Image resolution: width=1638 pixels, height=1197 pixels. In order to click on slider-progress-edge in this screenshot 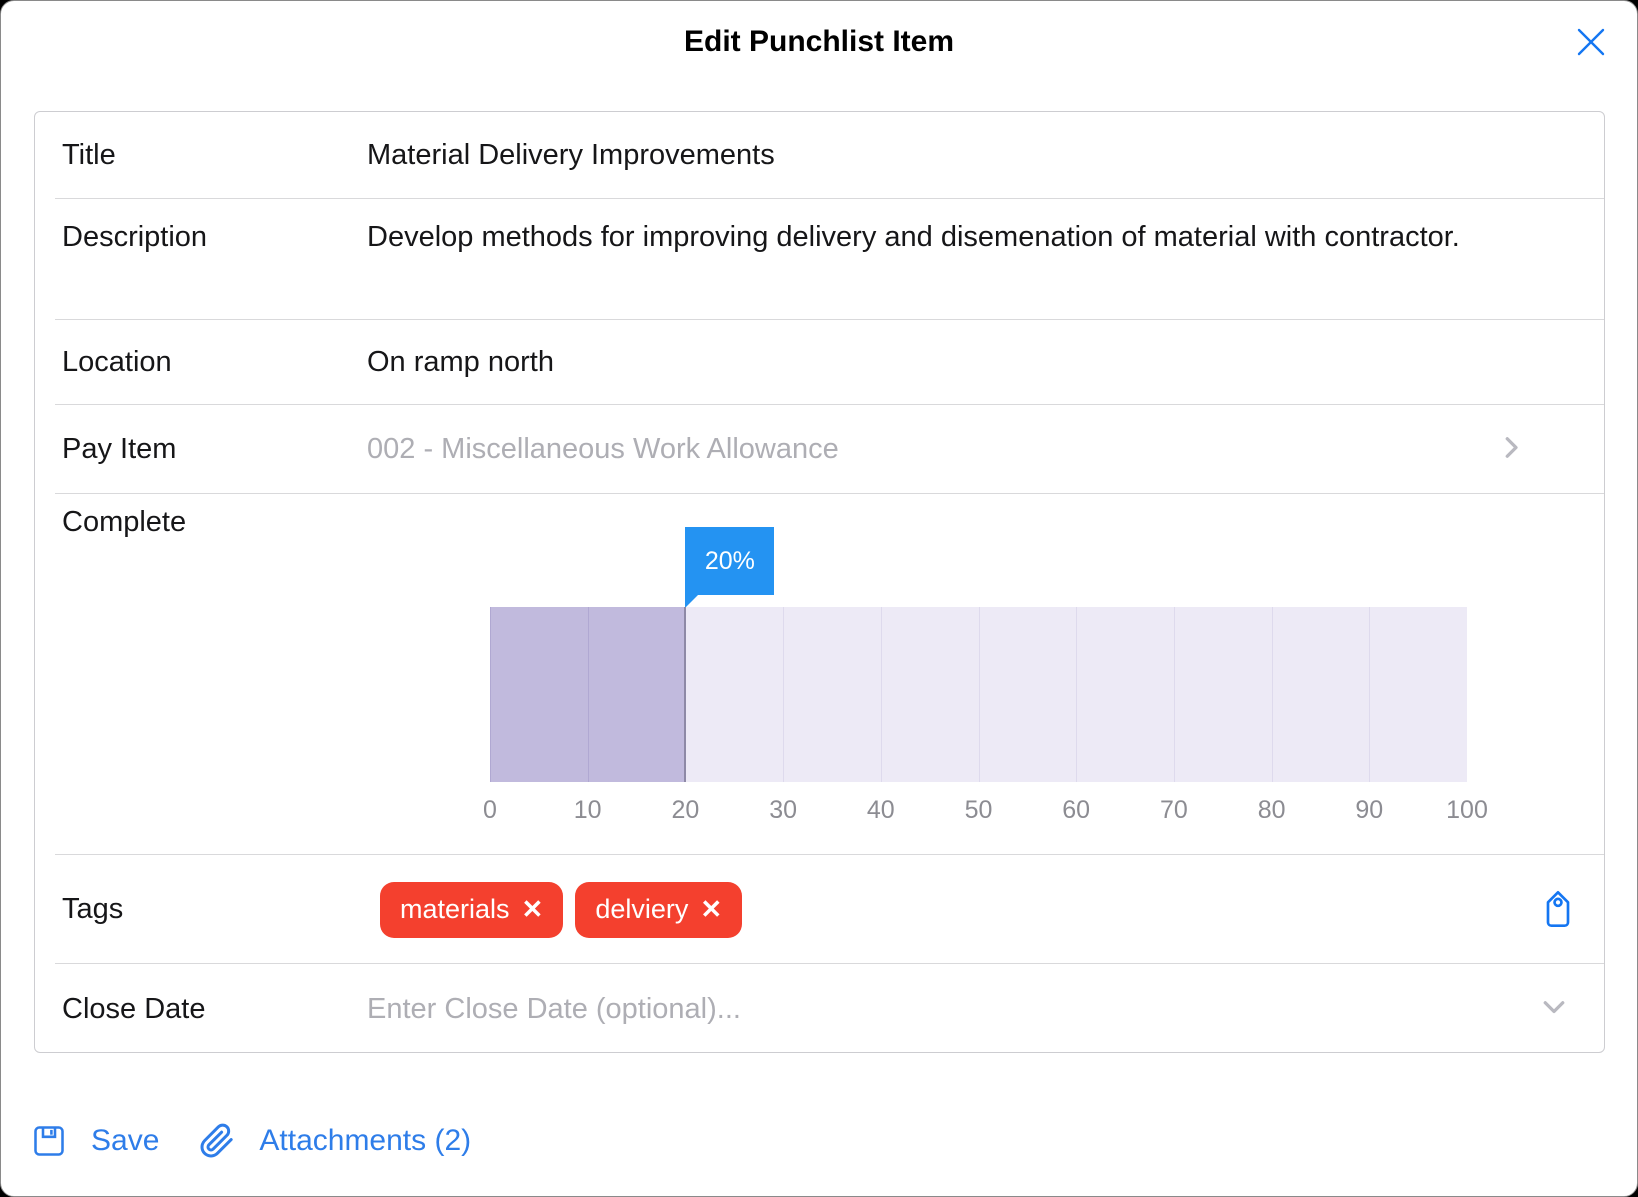, I will do `click(685, 694)`.